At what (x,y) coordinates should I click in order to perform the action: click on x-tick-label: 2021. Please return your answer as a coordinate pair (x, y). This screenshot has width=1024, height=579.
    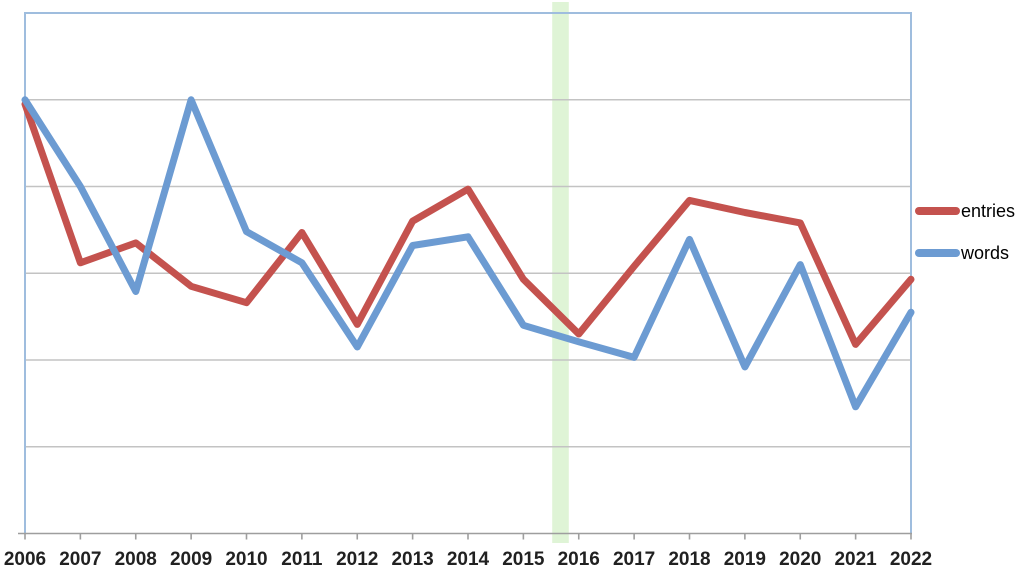
    Looking at the image, I should click on (855, 559).